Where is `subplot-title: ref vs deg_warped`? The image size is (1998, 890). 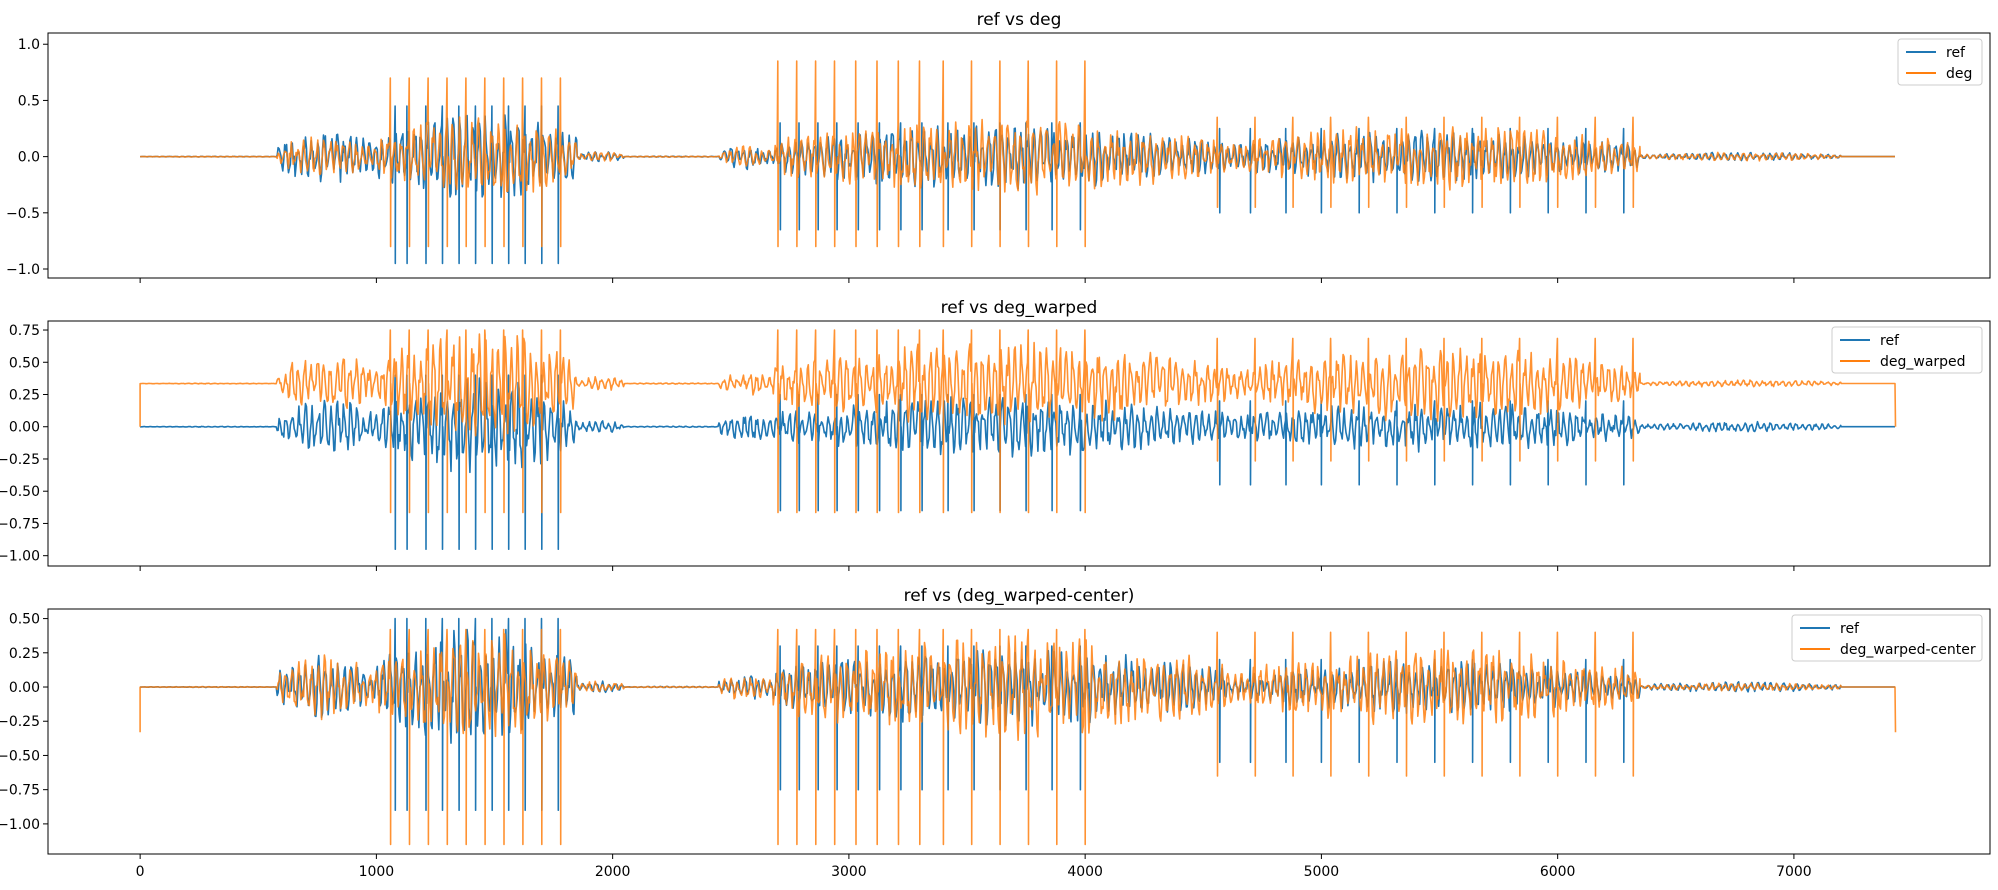 subplot-title: ref vs deg_warped is located at coordinates (1019, 308).